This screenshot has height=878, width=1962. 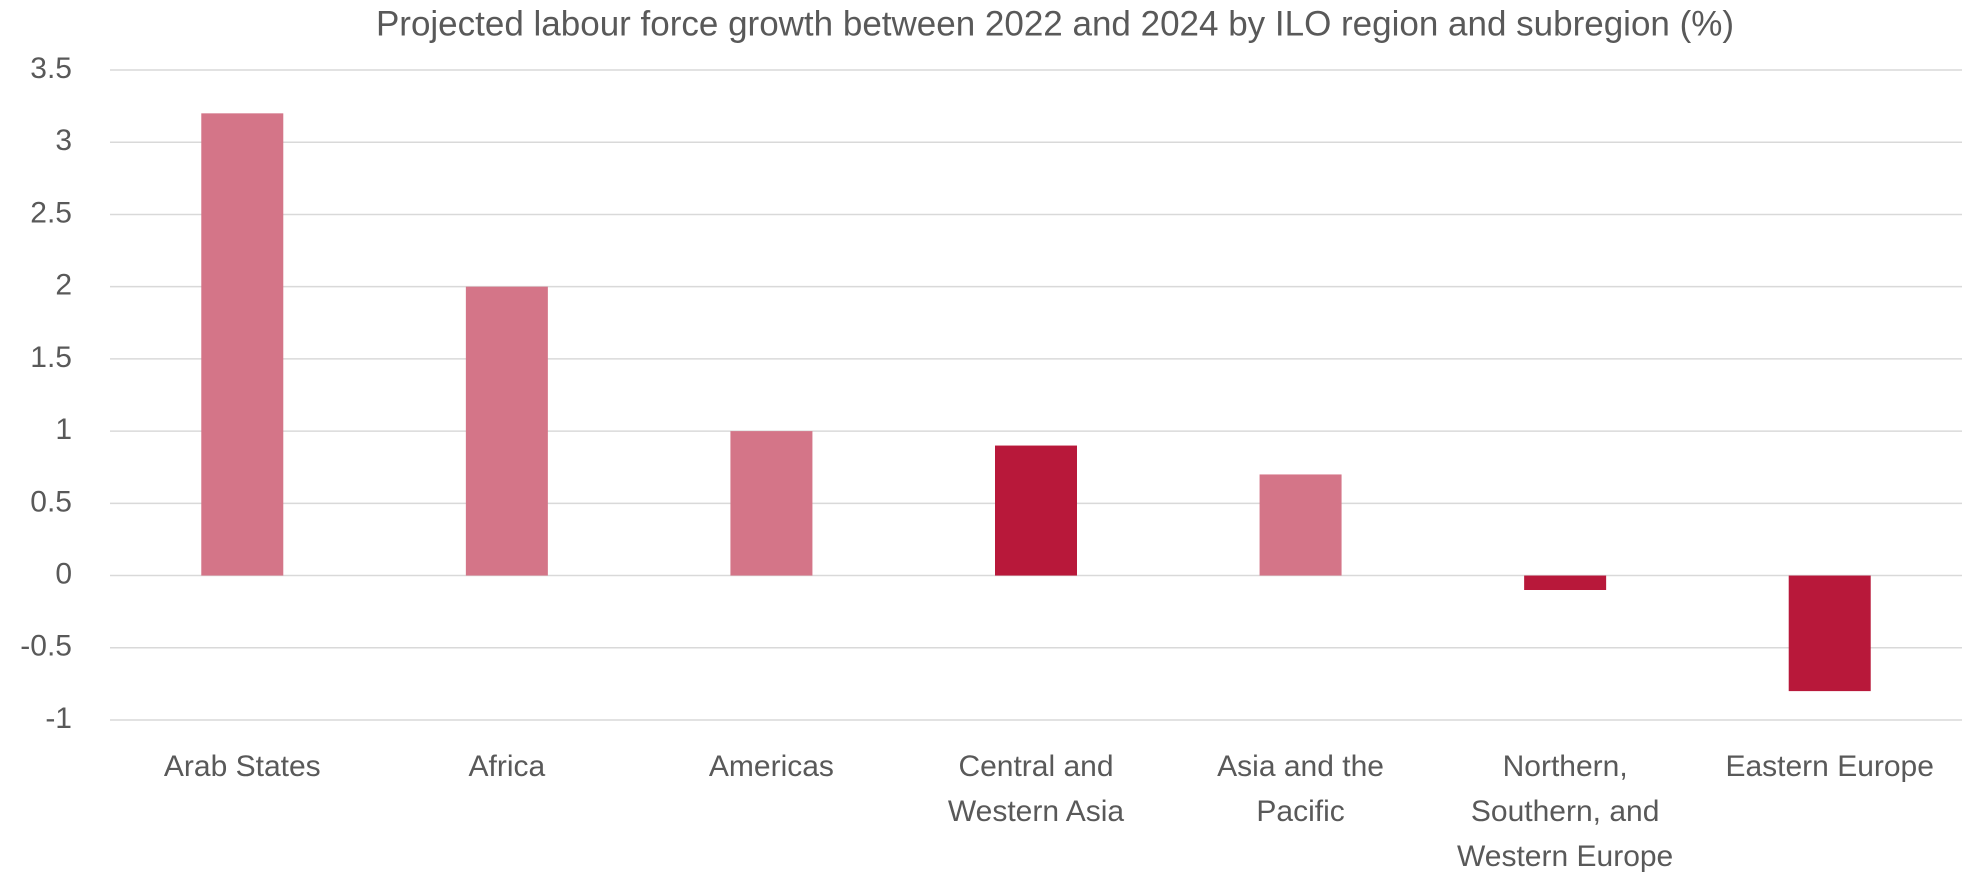 What do you see at coordinates (58, 718) in the screenshot?
I see `y-tick-label: -1` at bounding box center [58, 718].